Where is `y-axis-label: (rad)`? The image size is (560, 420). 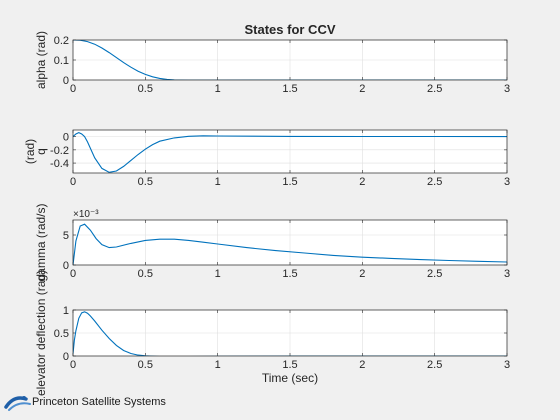 y-axis-label: (rad) is located at coordinates (30, 151).